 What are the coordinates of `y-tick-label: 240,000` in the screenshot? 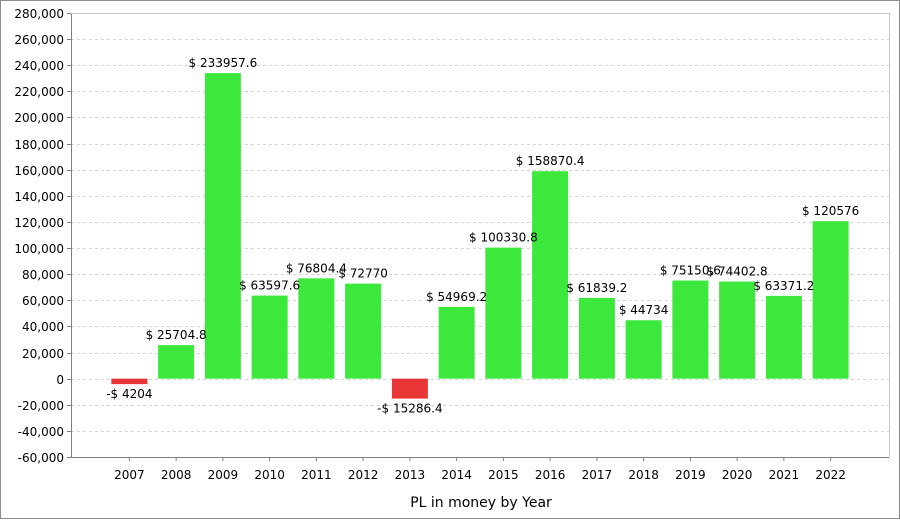 It's located at (39, 66).